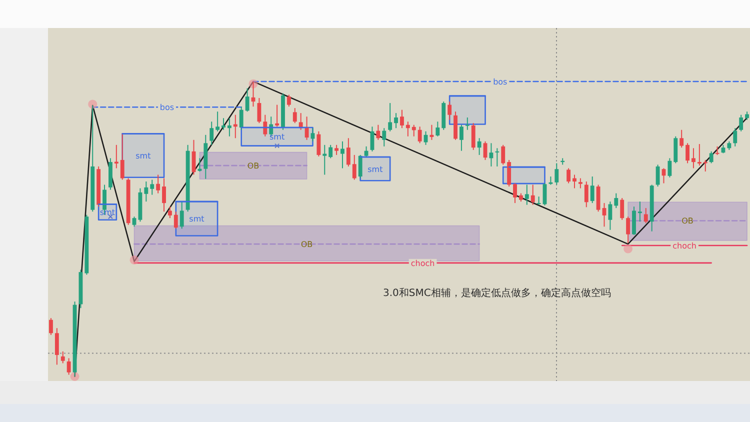 Image resolution: width=750 pixels, height=422 pixels. Describe the element at coordinates (497, 293) in the screenshot. I see `annotation: 3.0和SMC相辅，是确定低点做多，确定高点做空吗` at that location.